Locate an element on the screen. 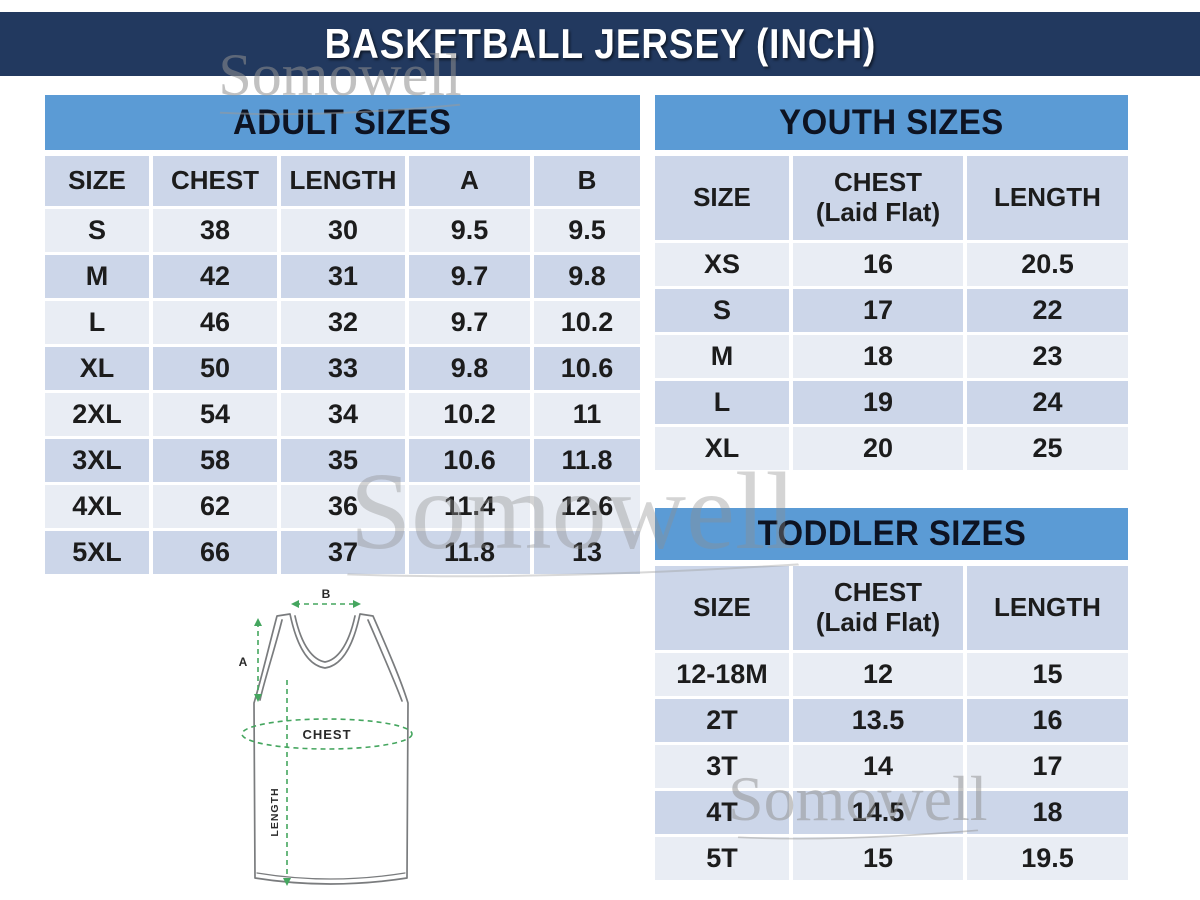 The image size is (1200, 900). value-cell: 32 is located at coordinates (343, 322).